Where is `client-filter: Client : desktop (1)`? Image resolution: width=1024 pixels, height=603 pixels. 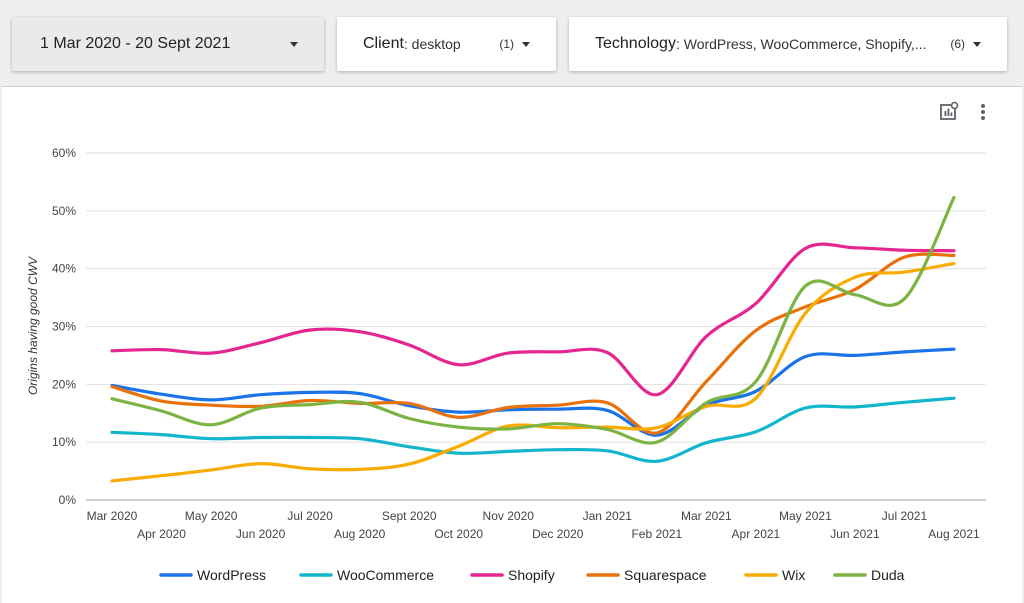 client-filter: Client : desktop (1) is located at coordinates (446, 44).